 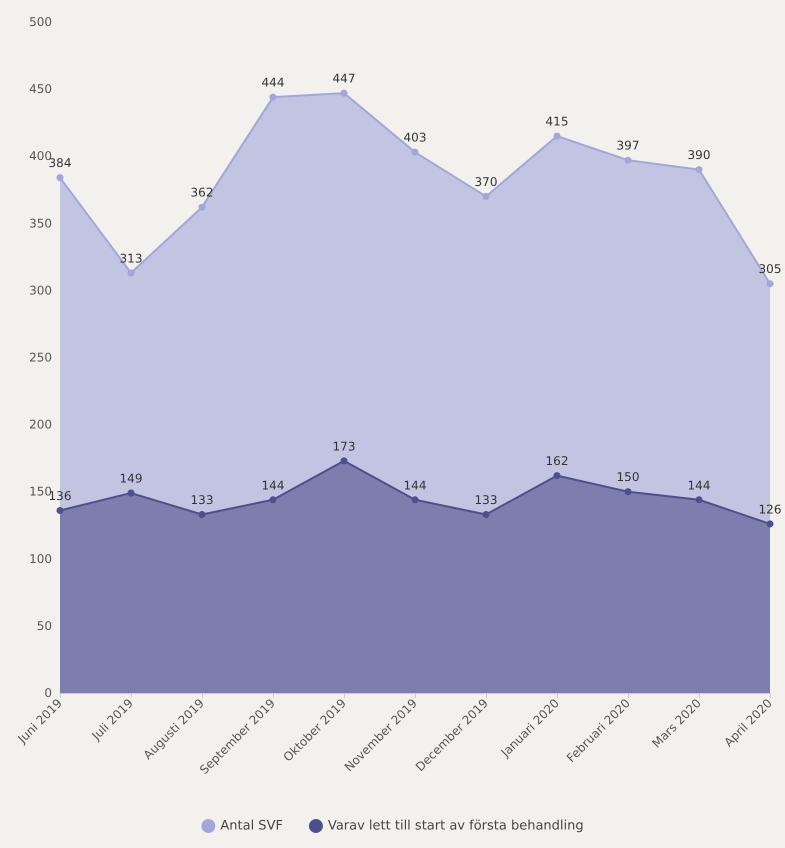 What do you see at coordinates (251, 826) in the screenshot?
I see `legend-label: Antal SVF` at bounding box center [251, 826].